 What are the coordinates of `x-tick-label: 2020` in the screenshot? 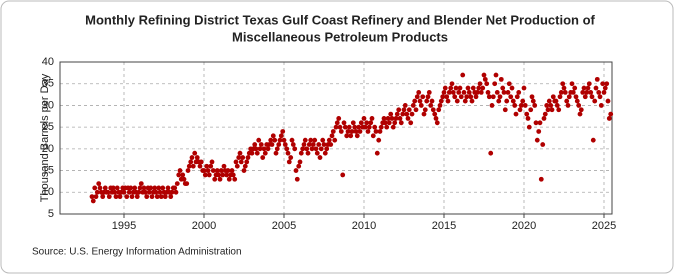 It's located at (524, 226).